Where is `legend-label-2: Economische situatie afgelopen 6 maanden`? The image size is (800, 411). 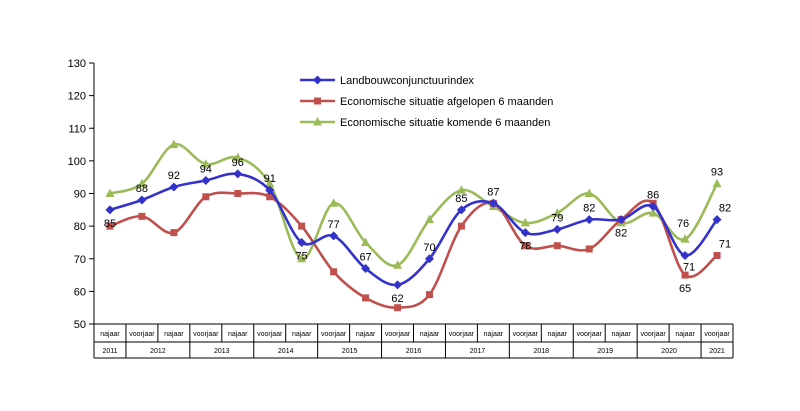 legend-label-2: Economische situatie afgelopen 6 maanden is located at coordinates (446, 102).